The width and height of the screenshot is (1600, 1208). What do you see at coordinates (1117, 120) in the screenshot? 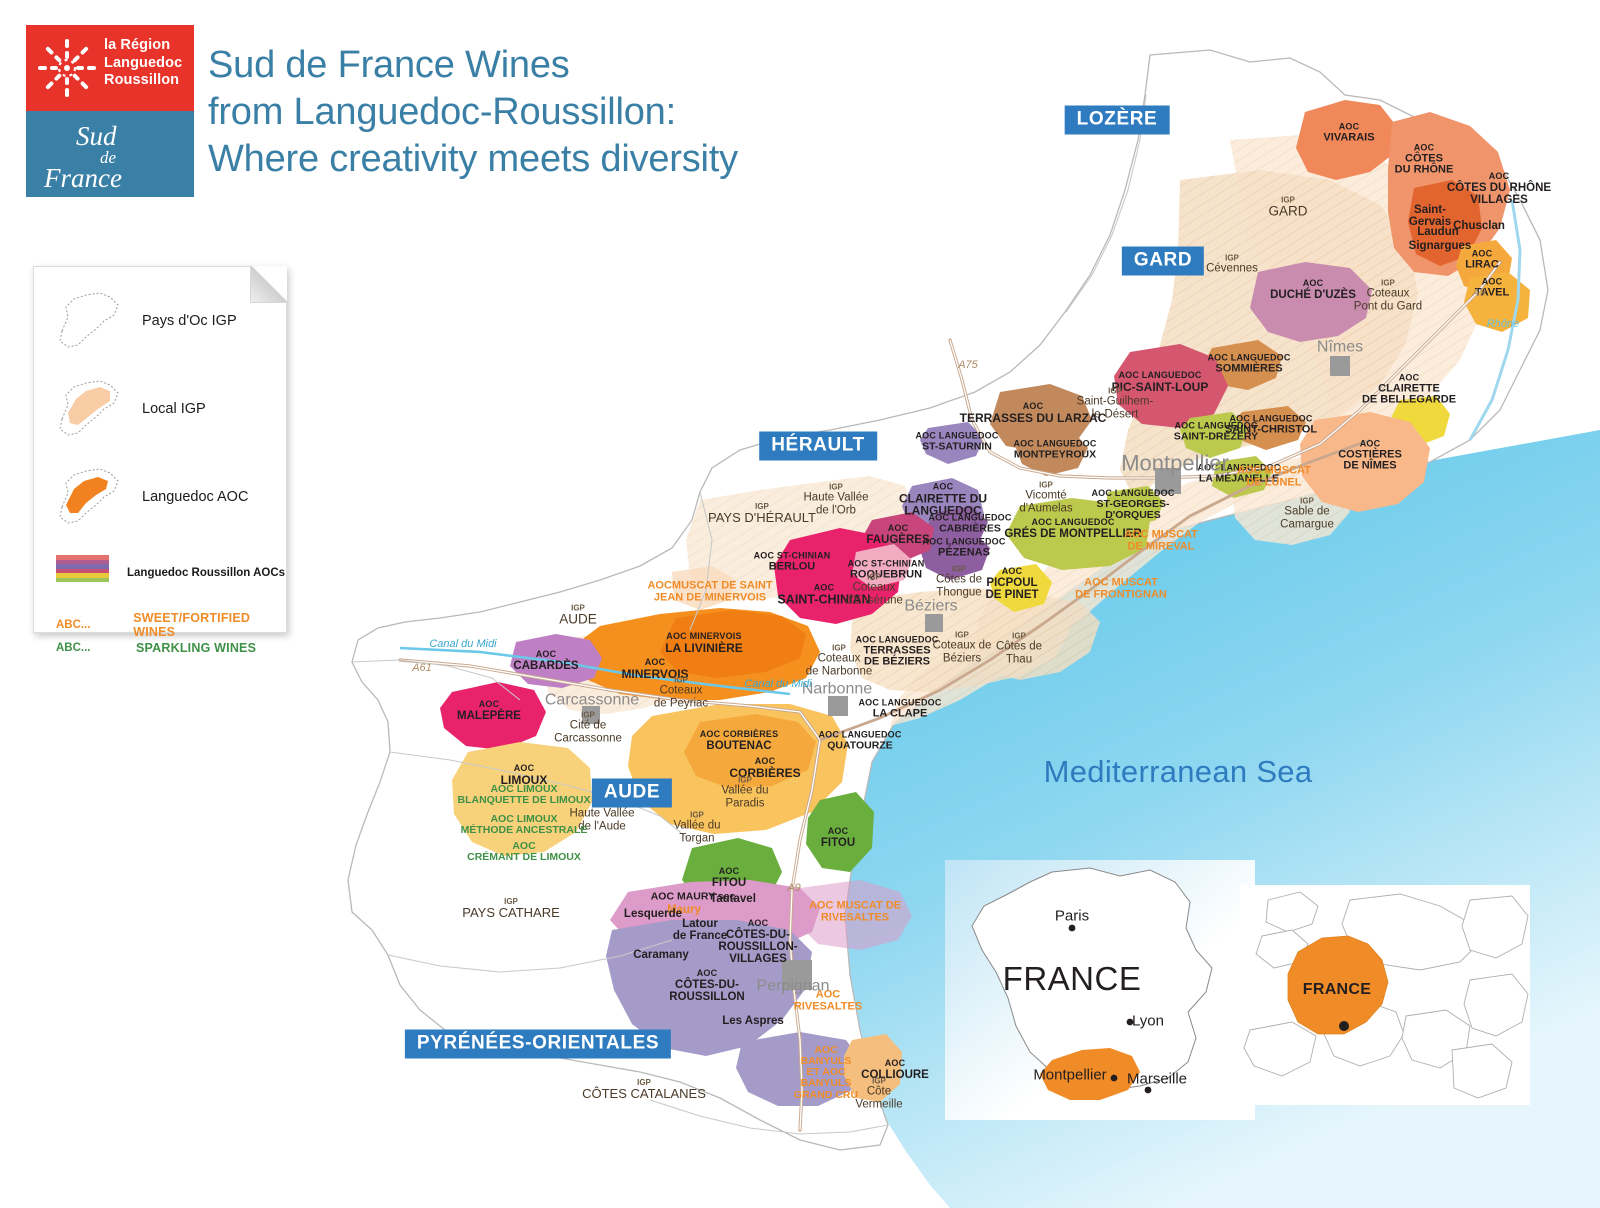
I see `department-badge-lozère: LOZÈRE` at bounding box center [1117, 120].